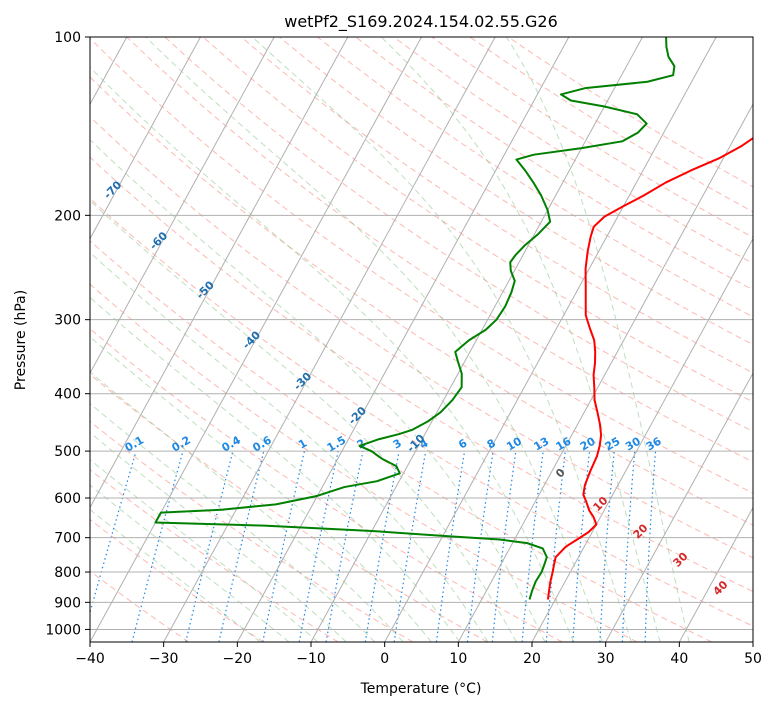 The image size is (775, 708). I want to click on y-tick-label: 700, so click(67, 539).